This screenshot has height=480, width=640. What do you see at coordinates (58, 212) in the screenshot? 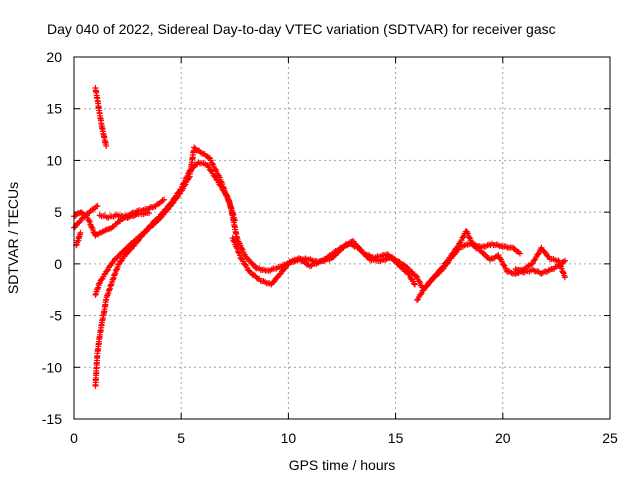
I see `y-tick-label: 5` at bounding box center [58, 212].